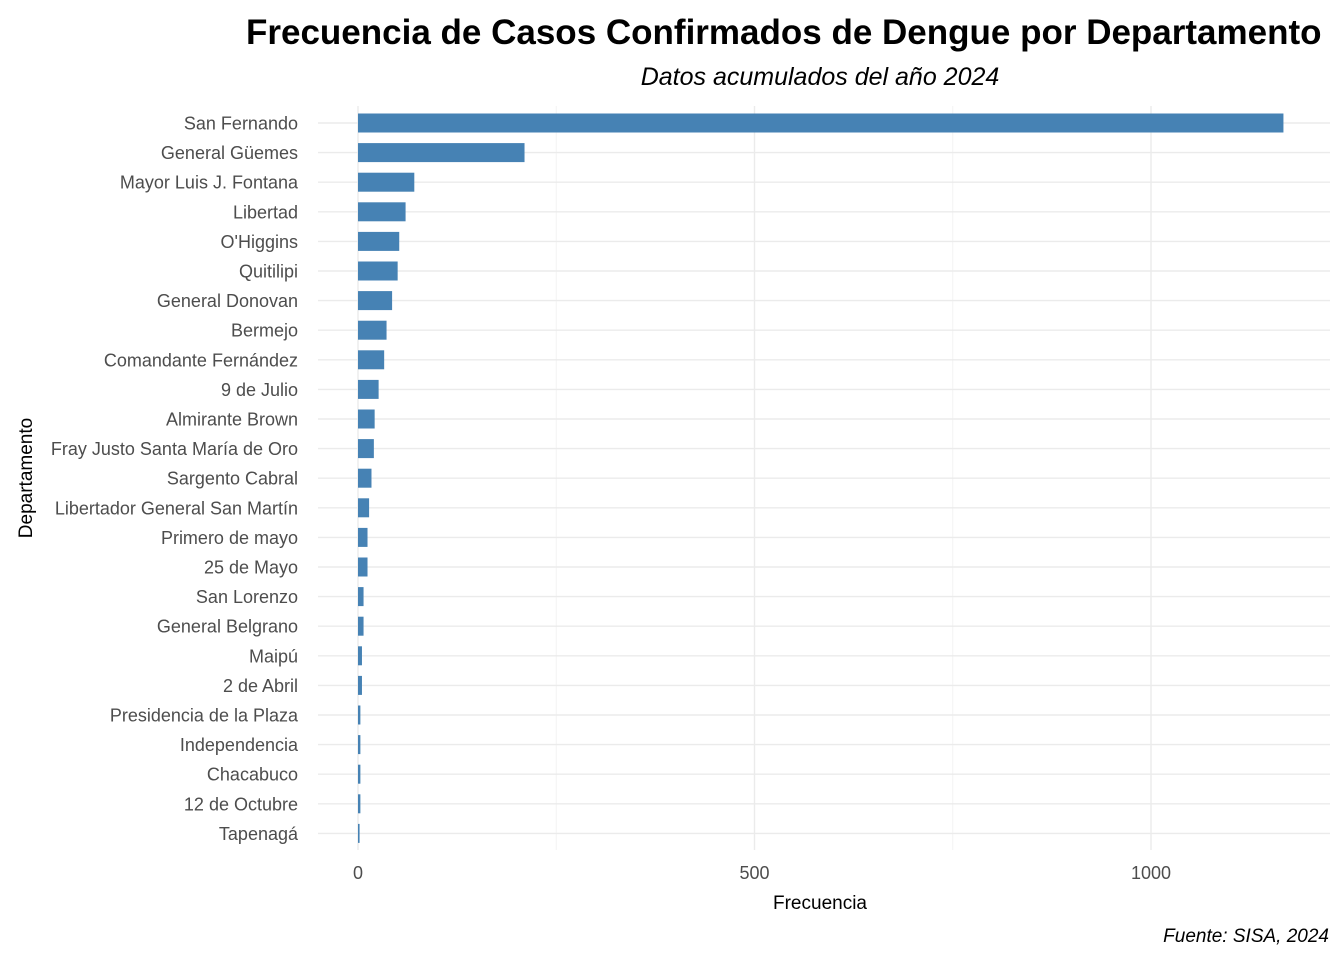  I want to click on category-label: Primero de mayo, so click(229, 538).